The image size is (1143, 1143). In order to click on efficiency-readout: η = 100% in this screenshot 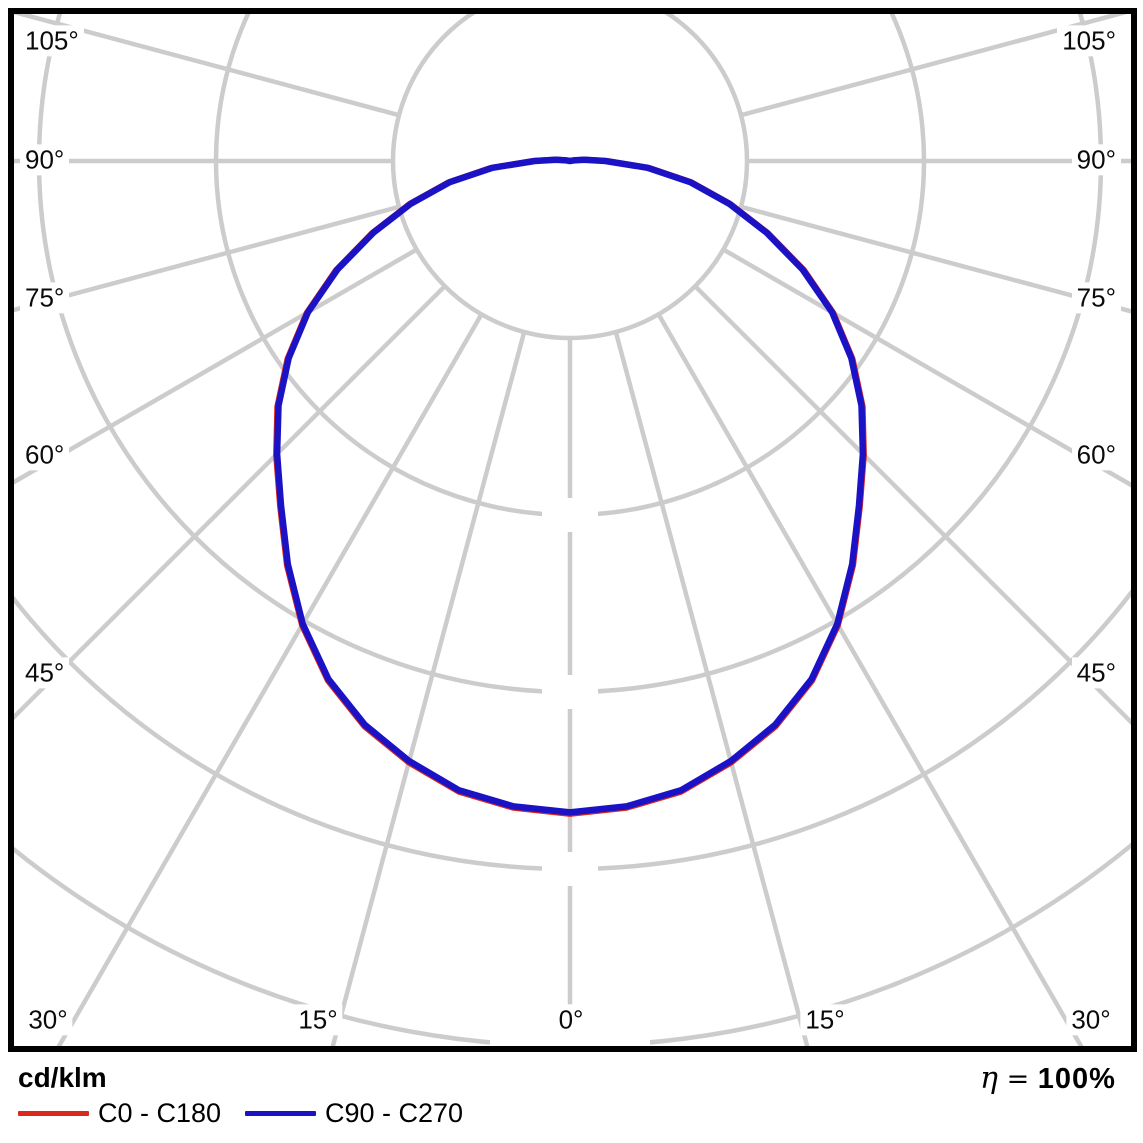, I will do `click(1048, 1078)`.